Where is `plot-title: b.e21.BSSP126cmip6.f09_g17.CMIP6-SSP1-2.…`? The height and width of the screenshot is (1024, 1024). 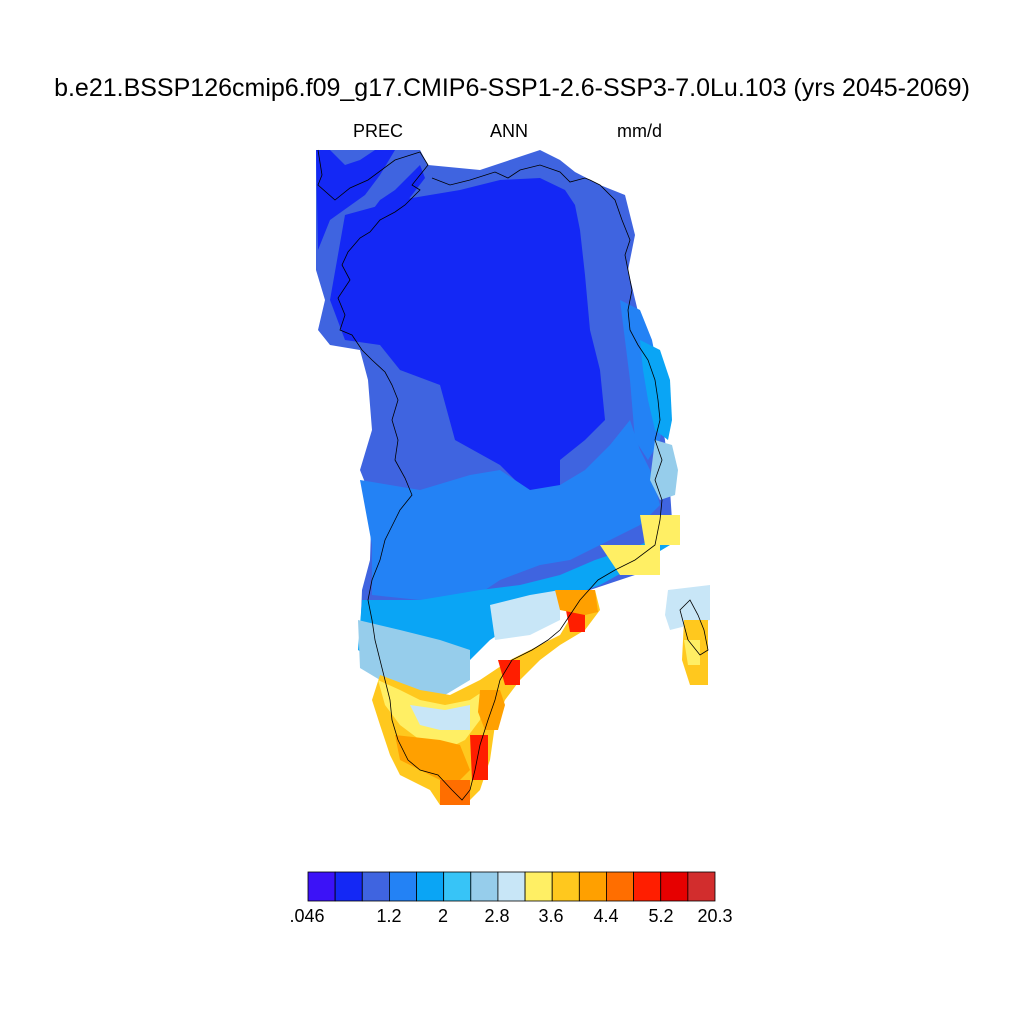 plot-title: b.e21.BSSP126cmip6.f09_g17.CMIP6-SSP1-2.… is located at coordinates (512, 88).